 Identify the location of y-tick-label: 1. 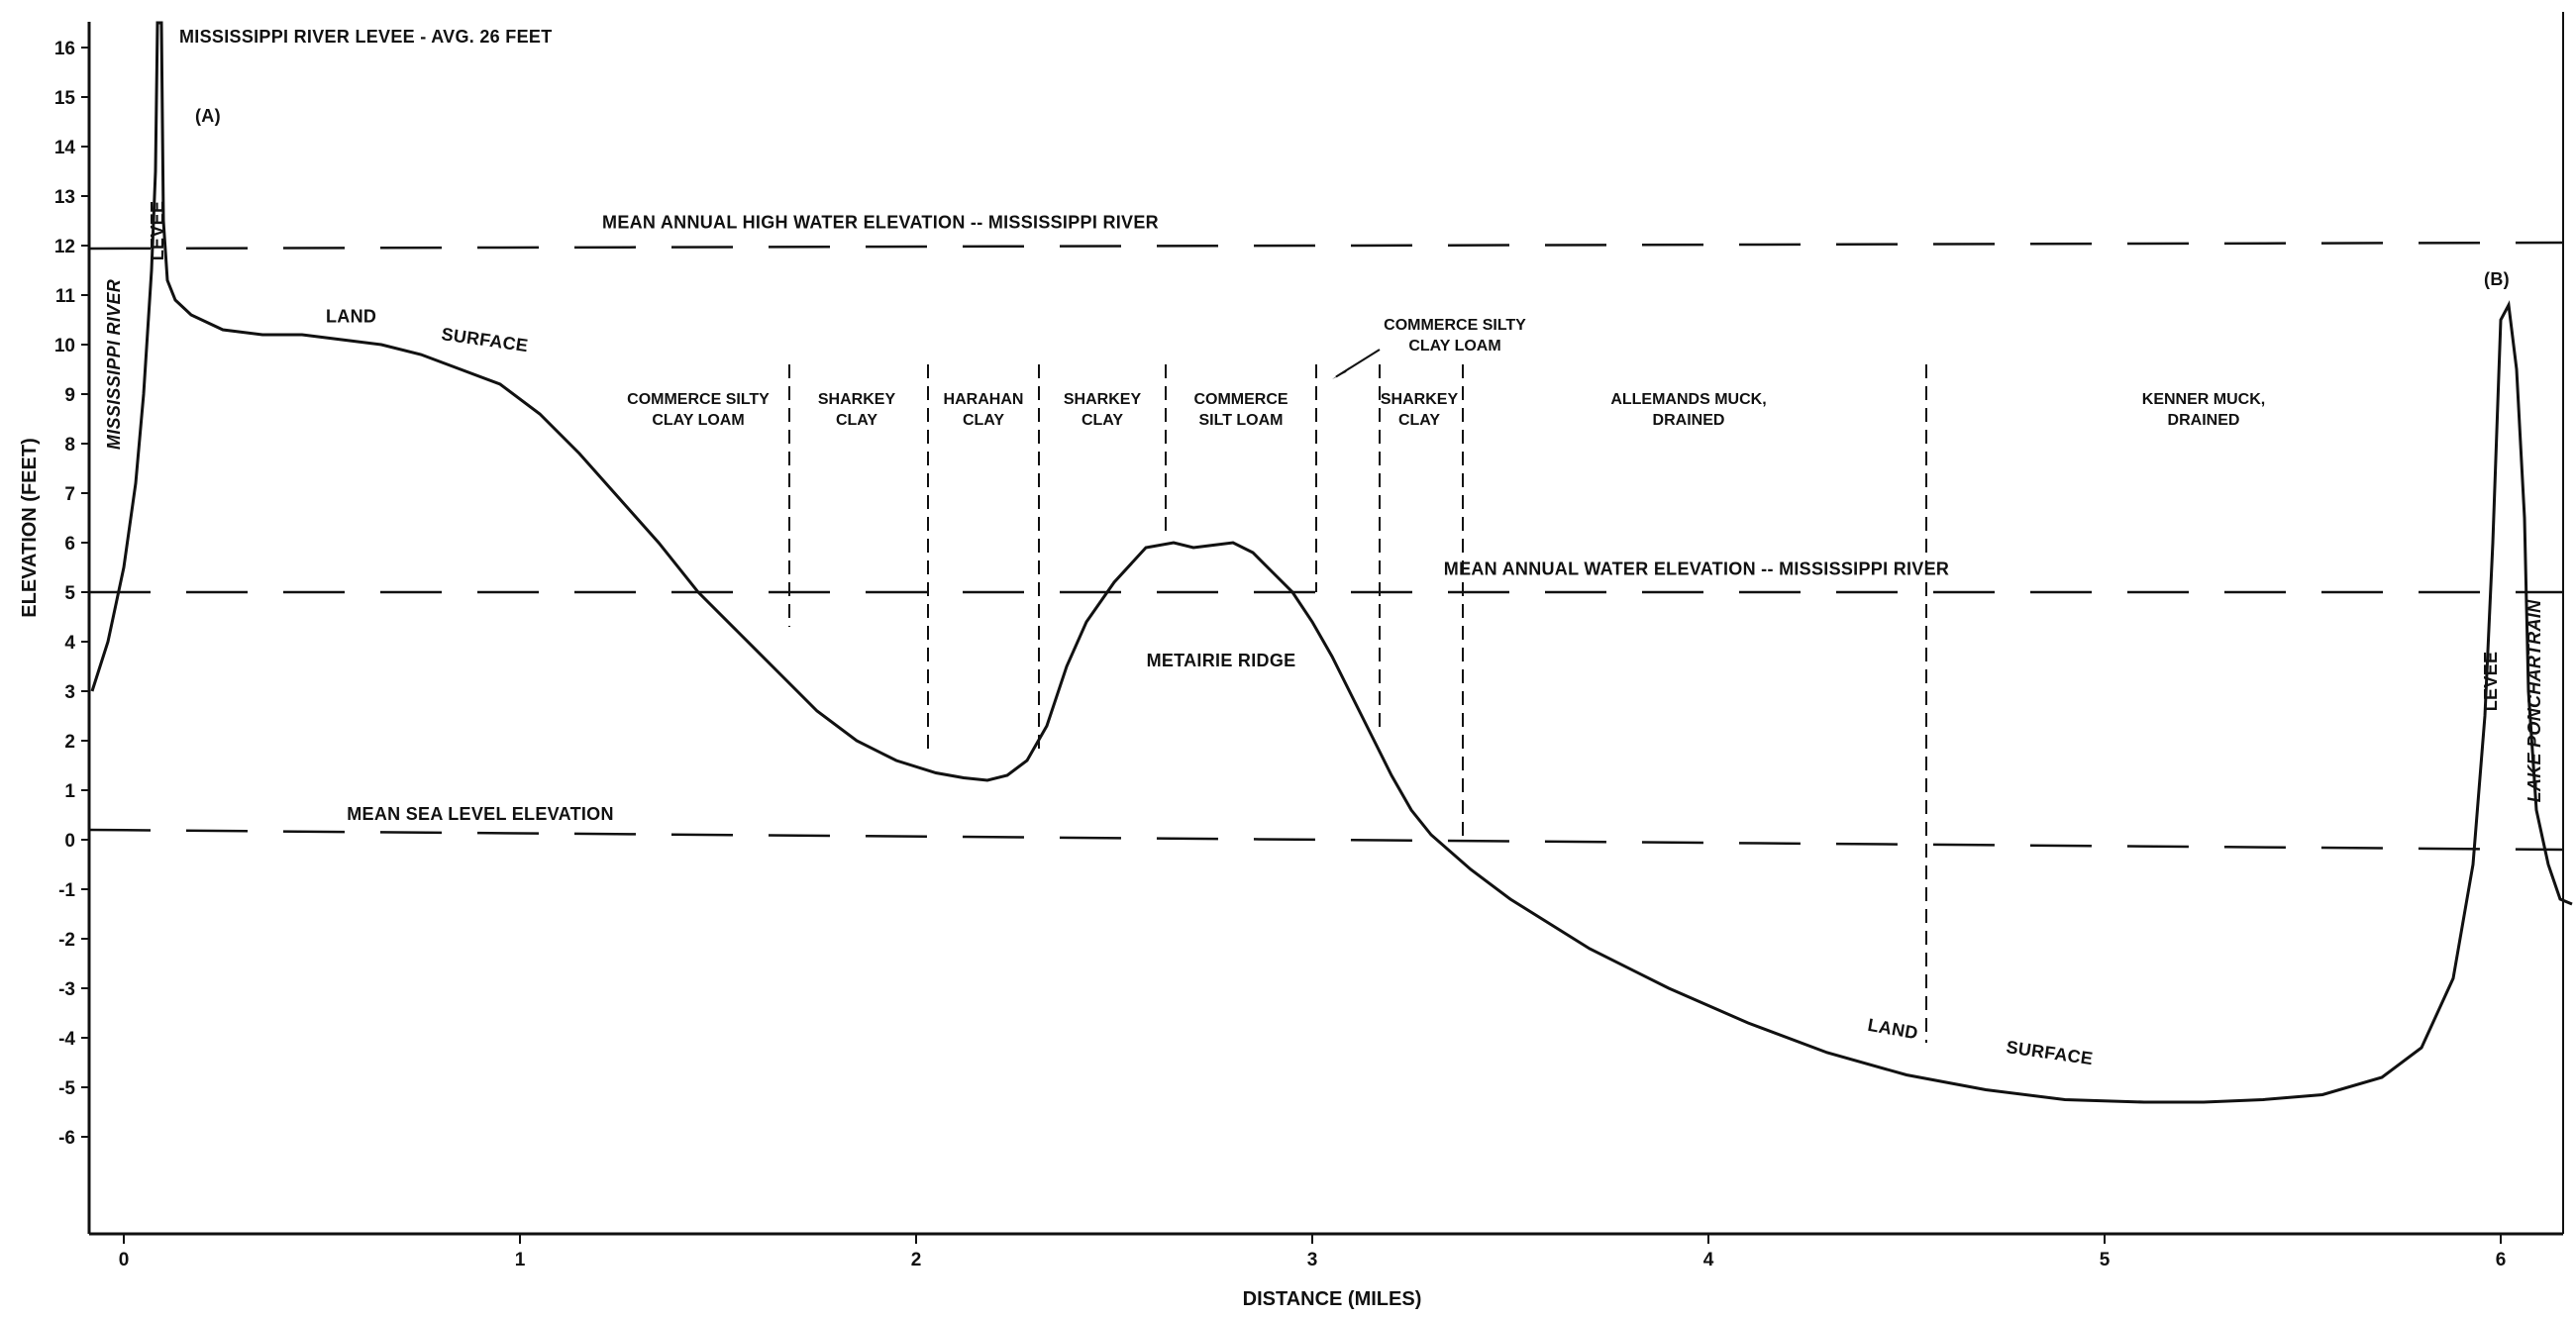
(69, 791).